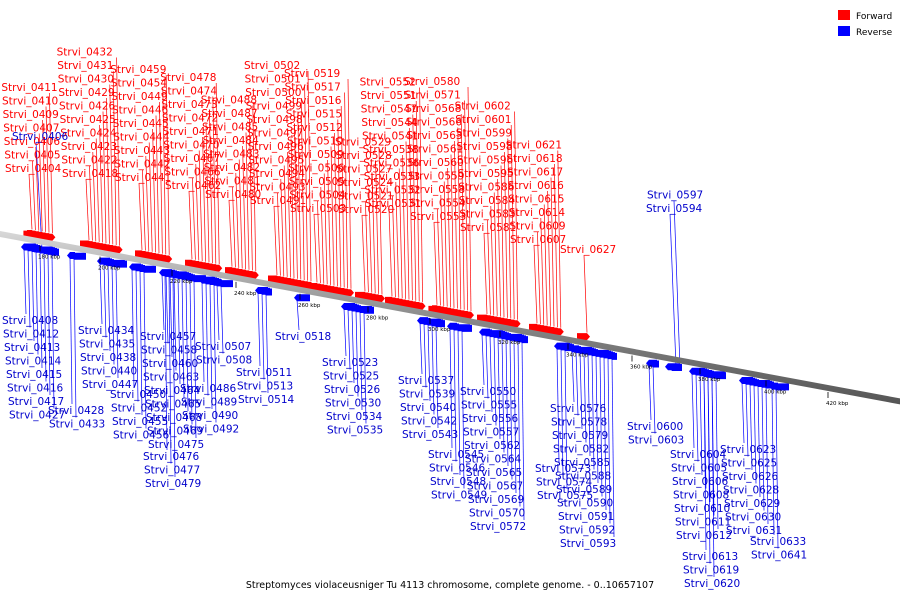  Describe the element at coordinates (189, 105) in the screenshot. I see `forward-gene-label-strvi-0473: Strvi_0473` at that location.